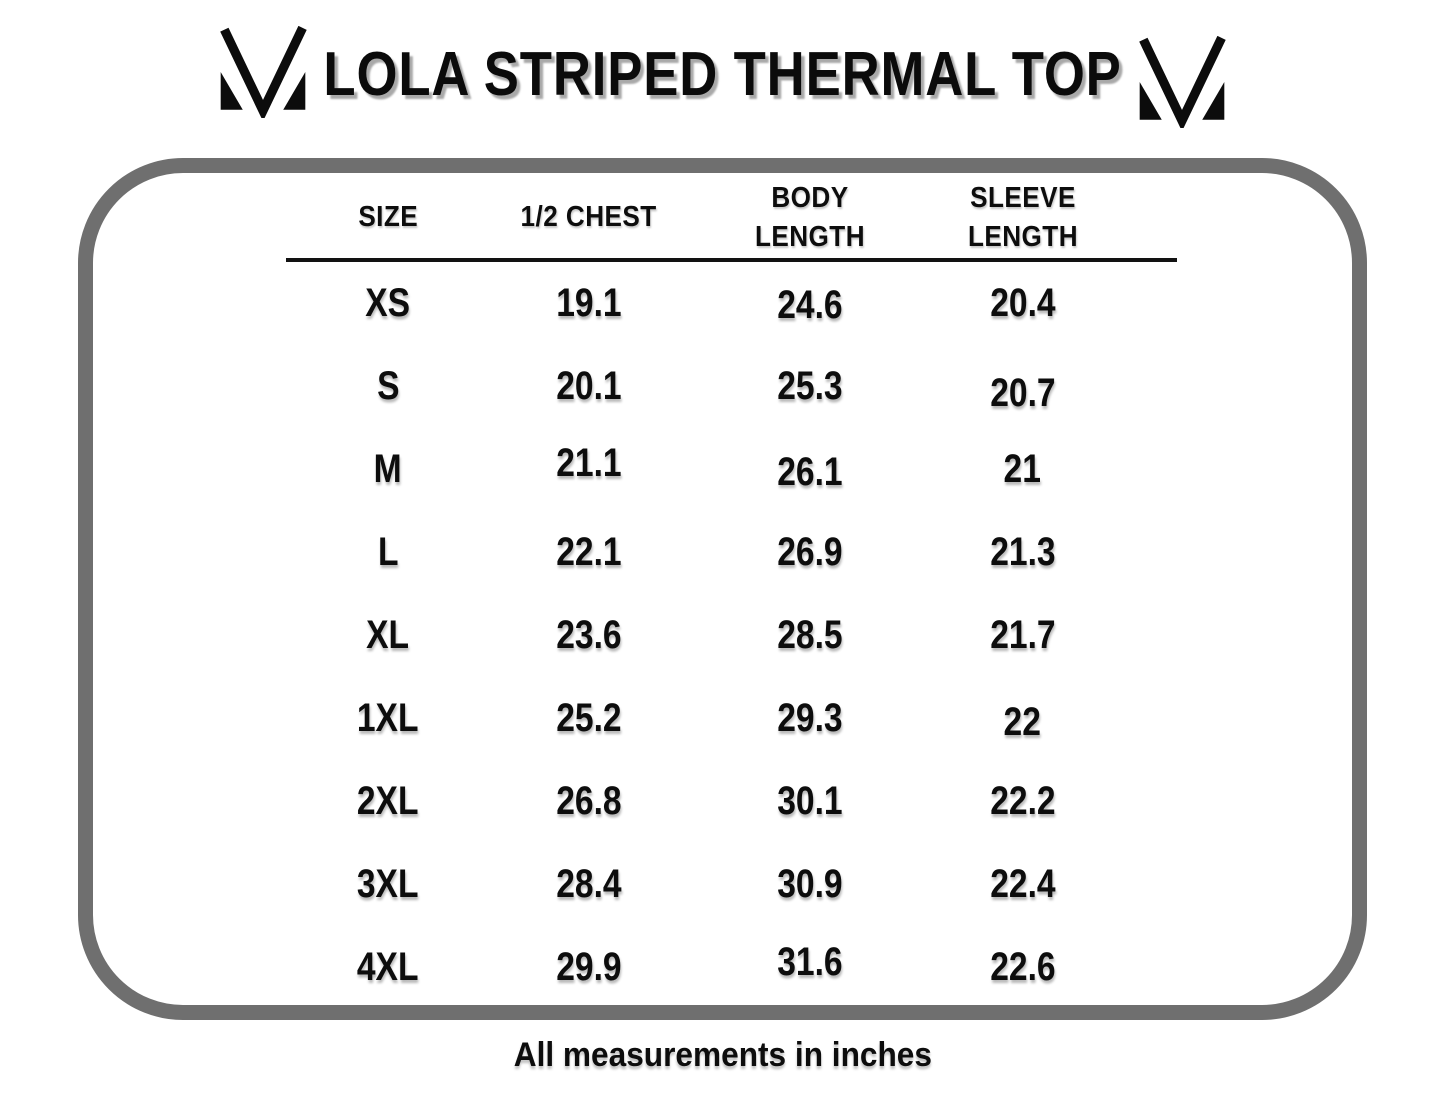 This screenshot has width=1445, height=1116. I want to click on size-cell: XL, so click(388, 635).